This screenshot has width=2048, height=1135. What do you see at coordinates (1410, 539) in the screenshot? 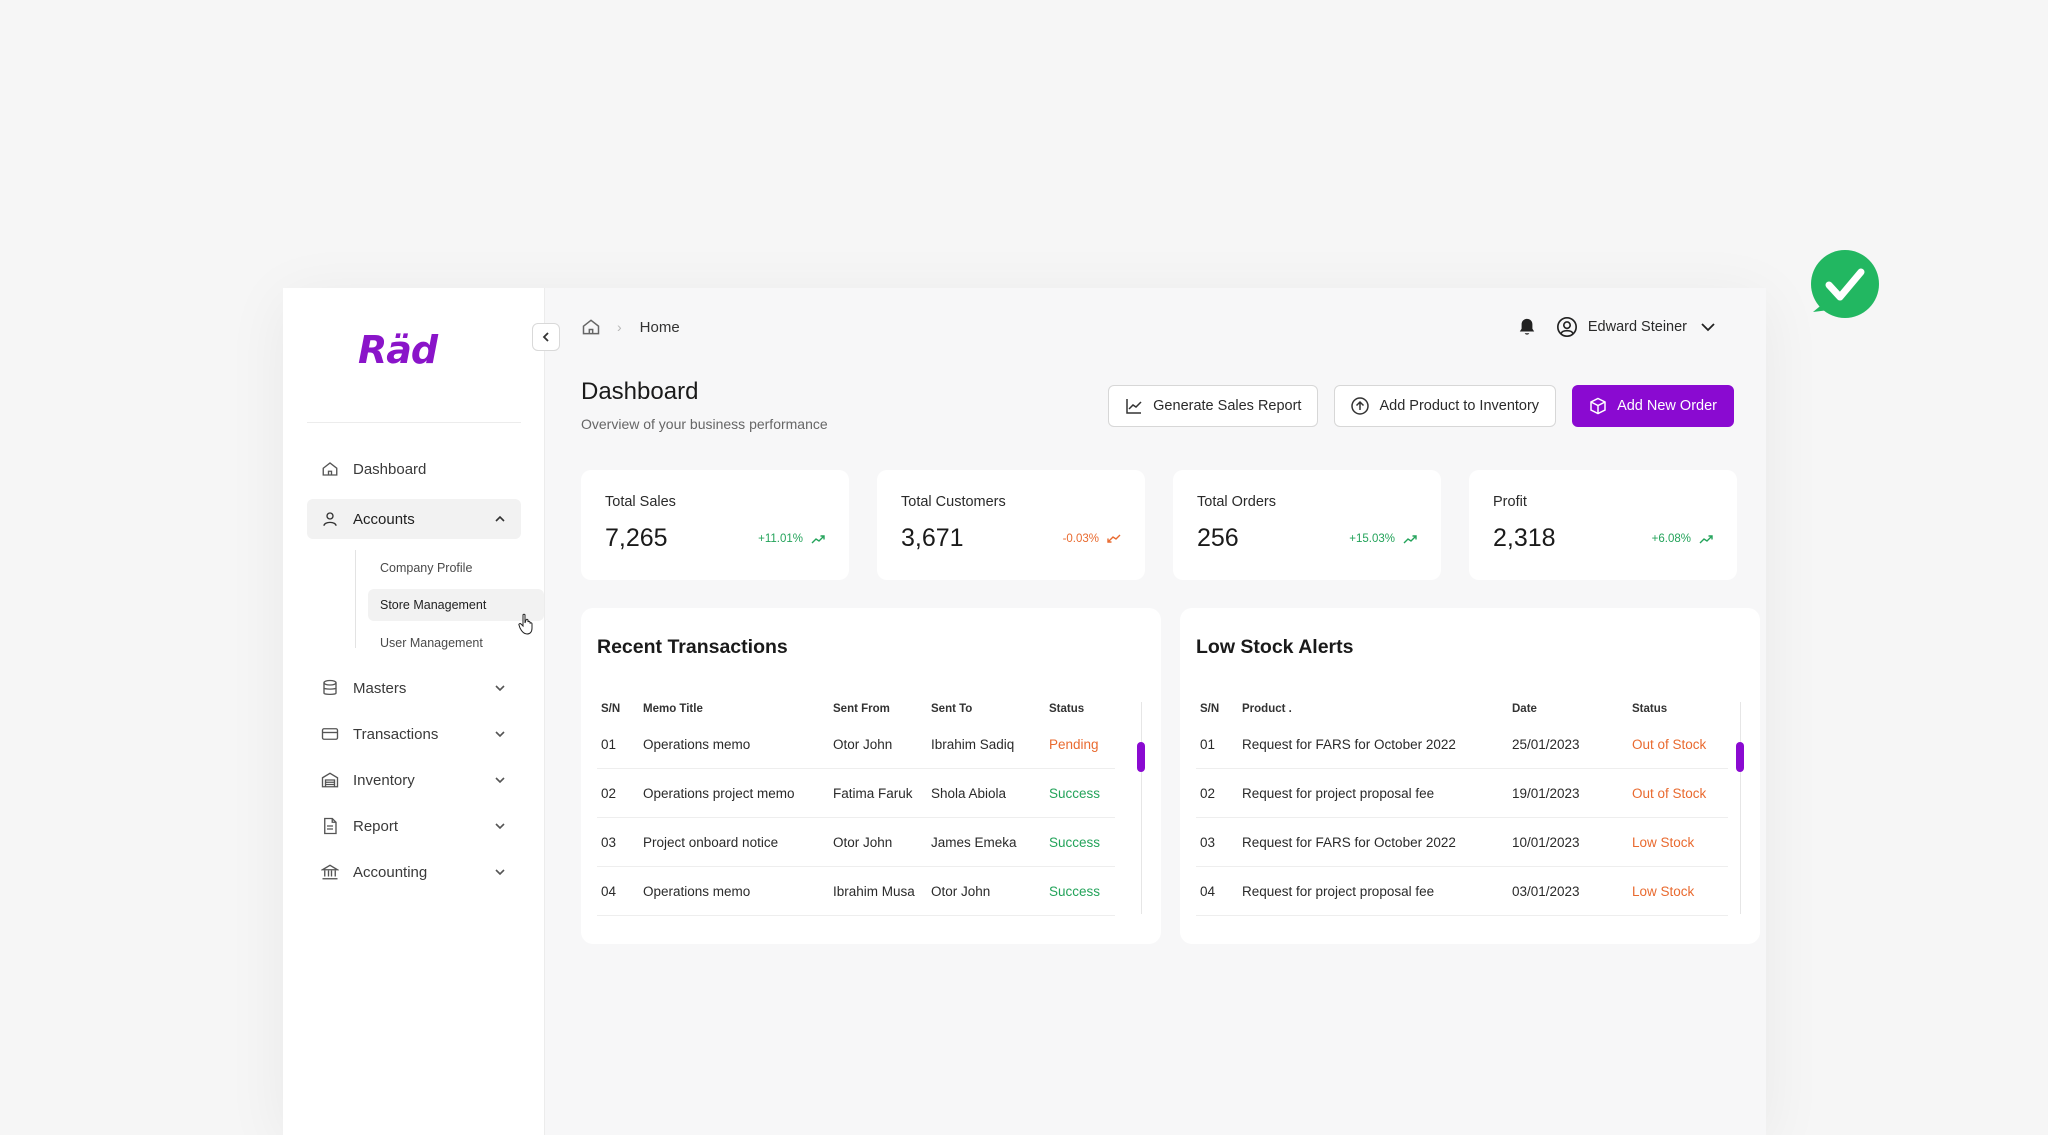
I see `trend-up-icon` at bounding box center [1410, 539].